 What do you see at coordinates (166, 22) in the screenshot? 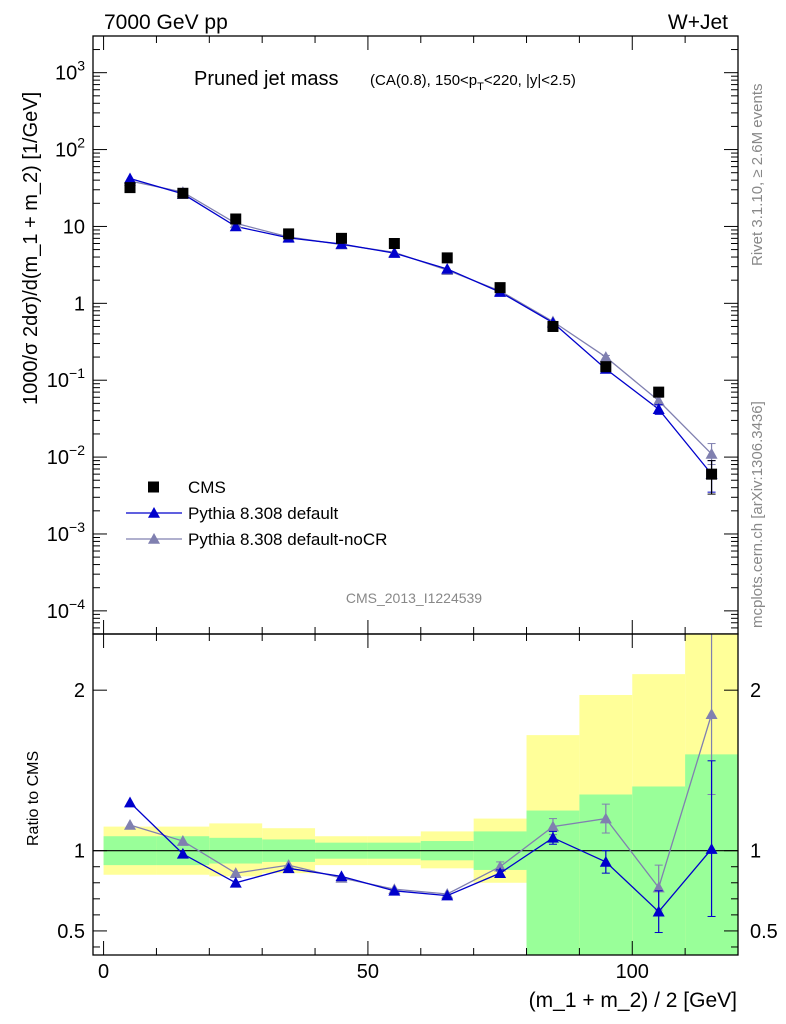
I see `header-energy-label: 7000 GeV pp` at bounding box center [166, 22].